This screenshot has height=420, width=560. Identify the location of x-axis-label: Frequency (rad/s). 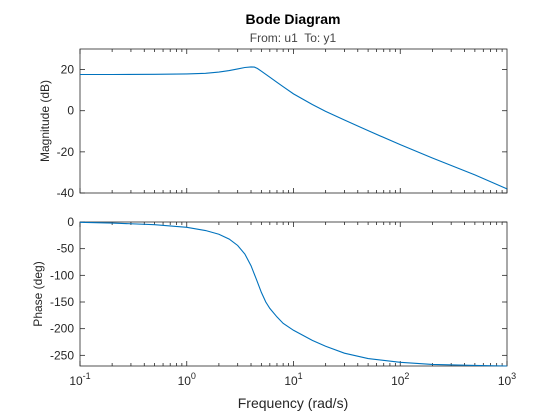
(293, 403).